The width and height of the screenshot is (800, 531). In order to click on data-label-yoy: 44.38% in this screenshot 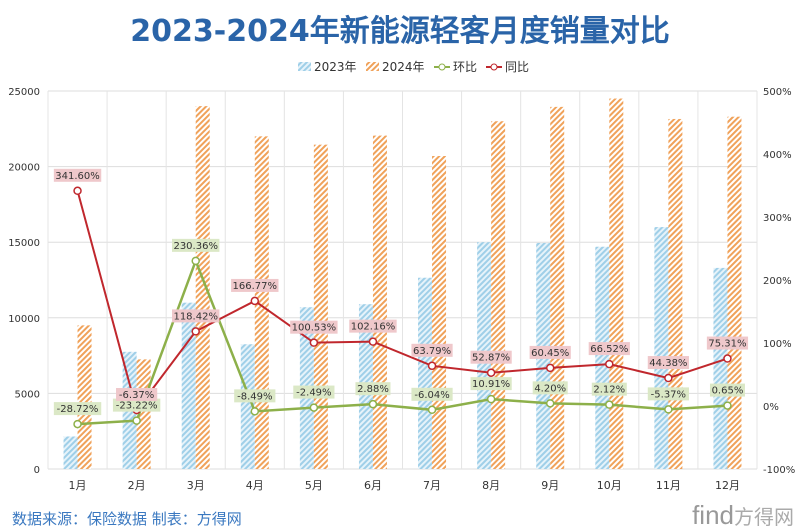, I will do `click(668, 363)`.